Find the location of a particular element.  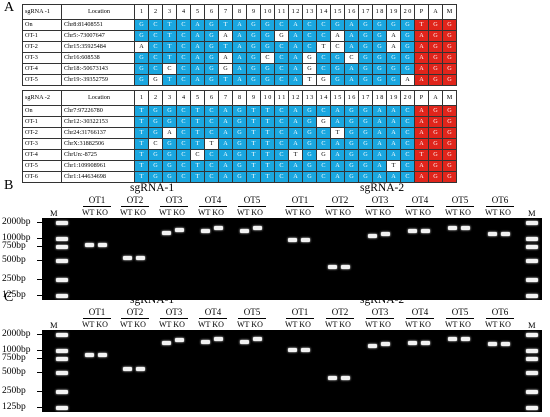

lane-label: OT6 is located at coordinates (500, 312).